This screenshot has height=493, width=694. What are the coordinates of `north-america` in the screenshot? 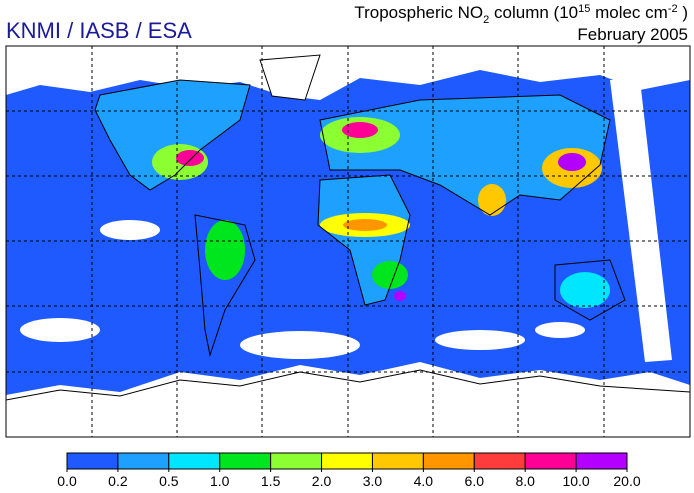 It's located at (172, 135).